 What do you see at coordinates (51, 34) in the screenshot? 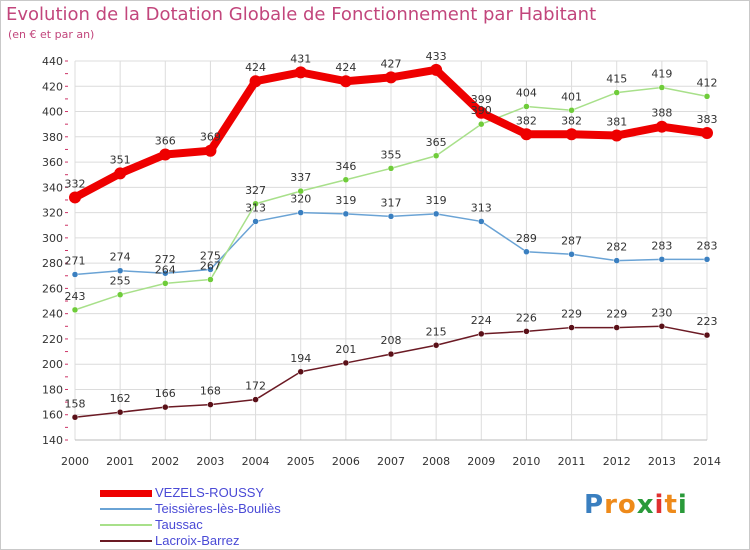
I see `chart-subtitle: (en € et par an)` at bounding box center [51, 34].